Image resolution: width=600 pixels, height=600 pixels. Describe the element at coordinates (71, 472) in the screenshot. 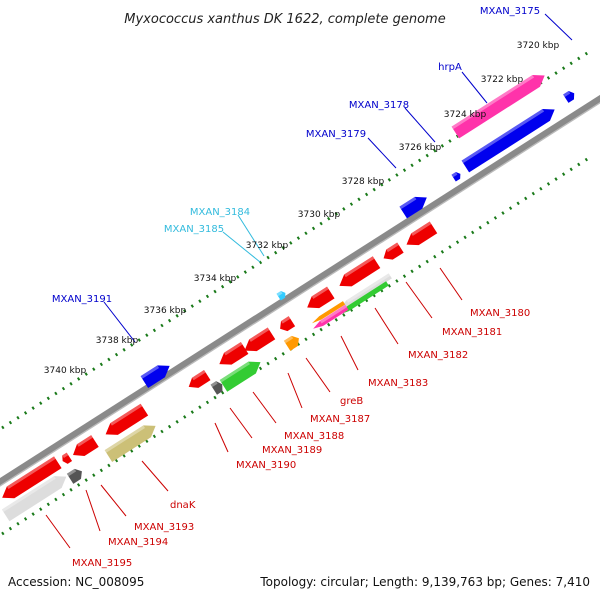

I see `gene-MXAN_3193-dark-highlight` at that location.